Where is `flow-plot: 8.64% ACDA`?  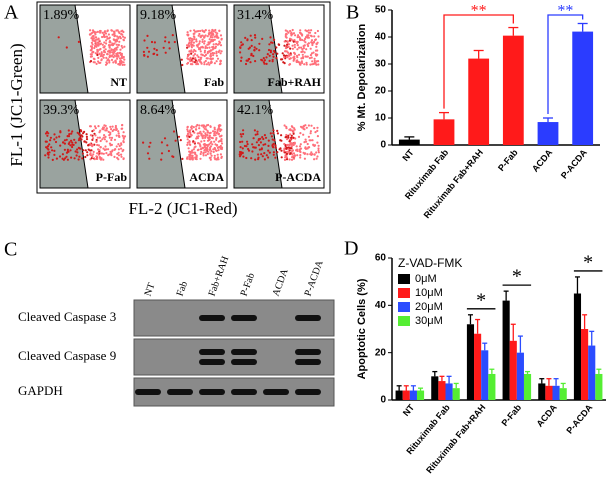 flow-plot: 8.64% ACDA is located at coordinates (182, 144).